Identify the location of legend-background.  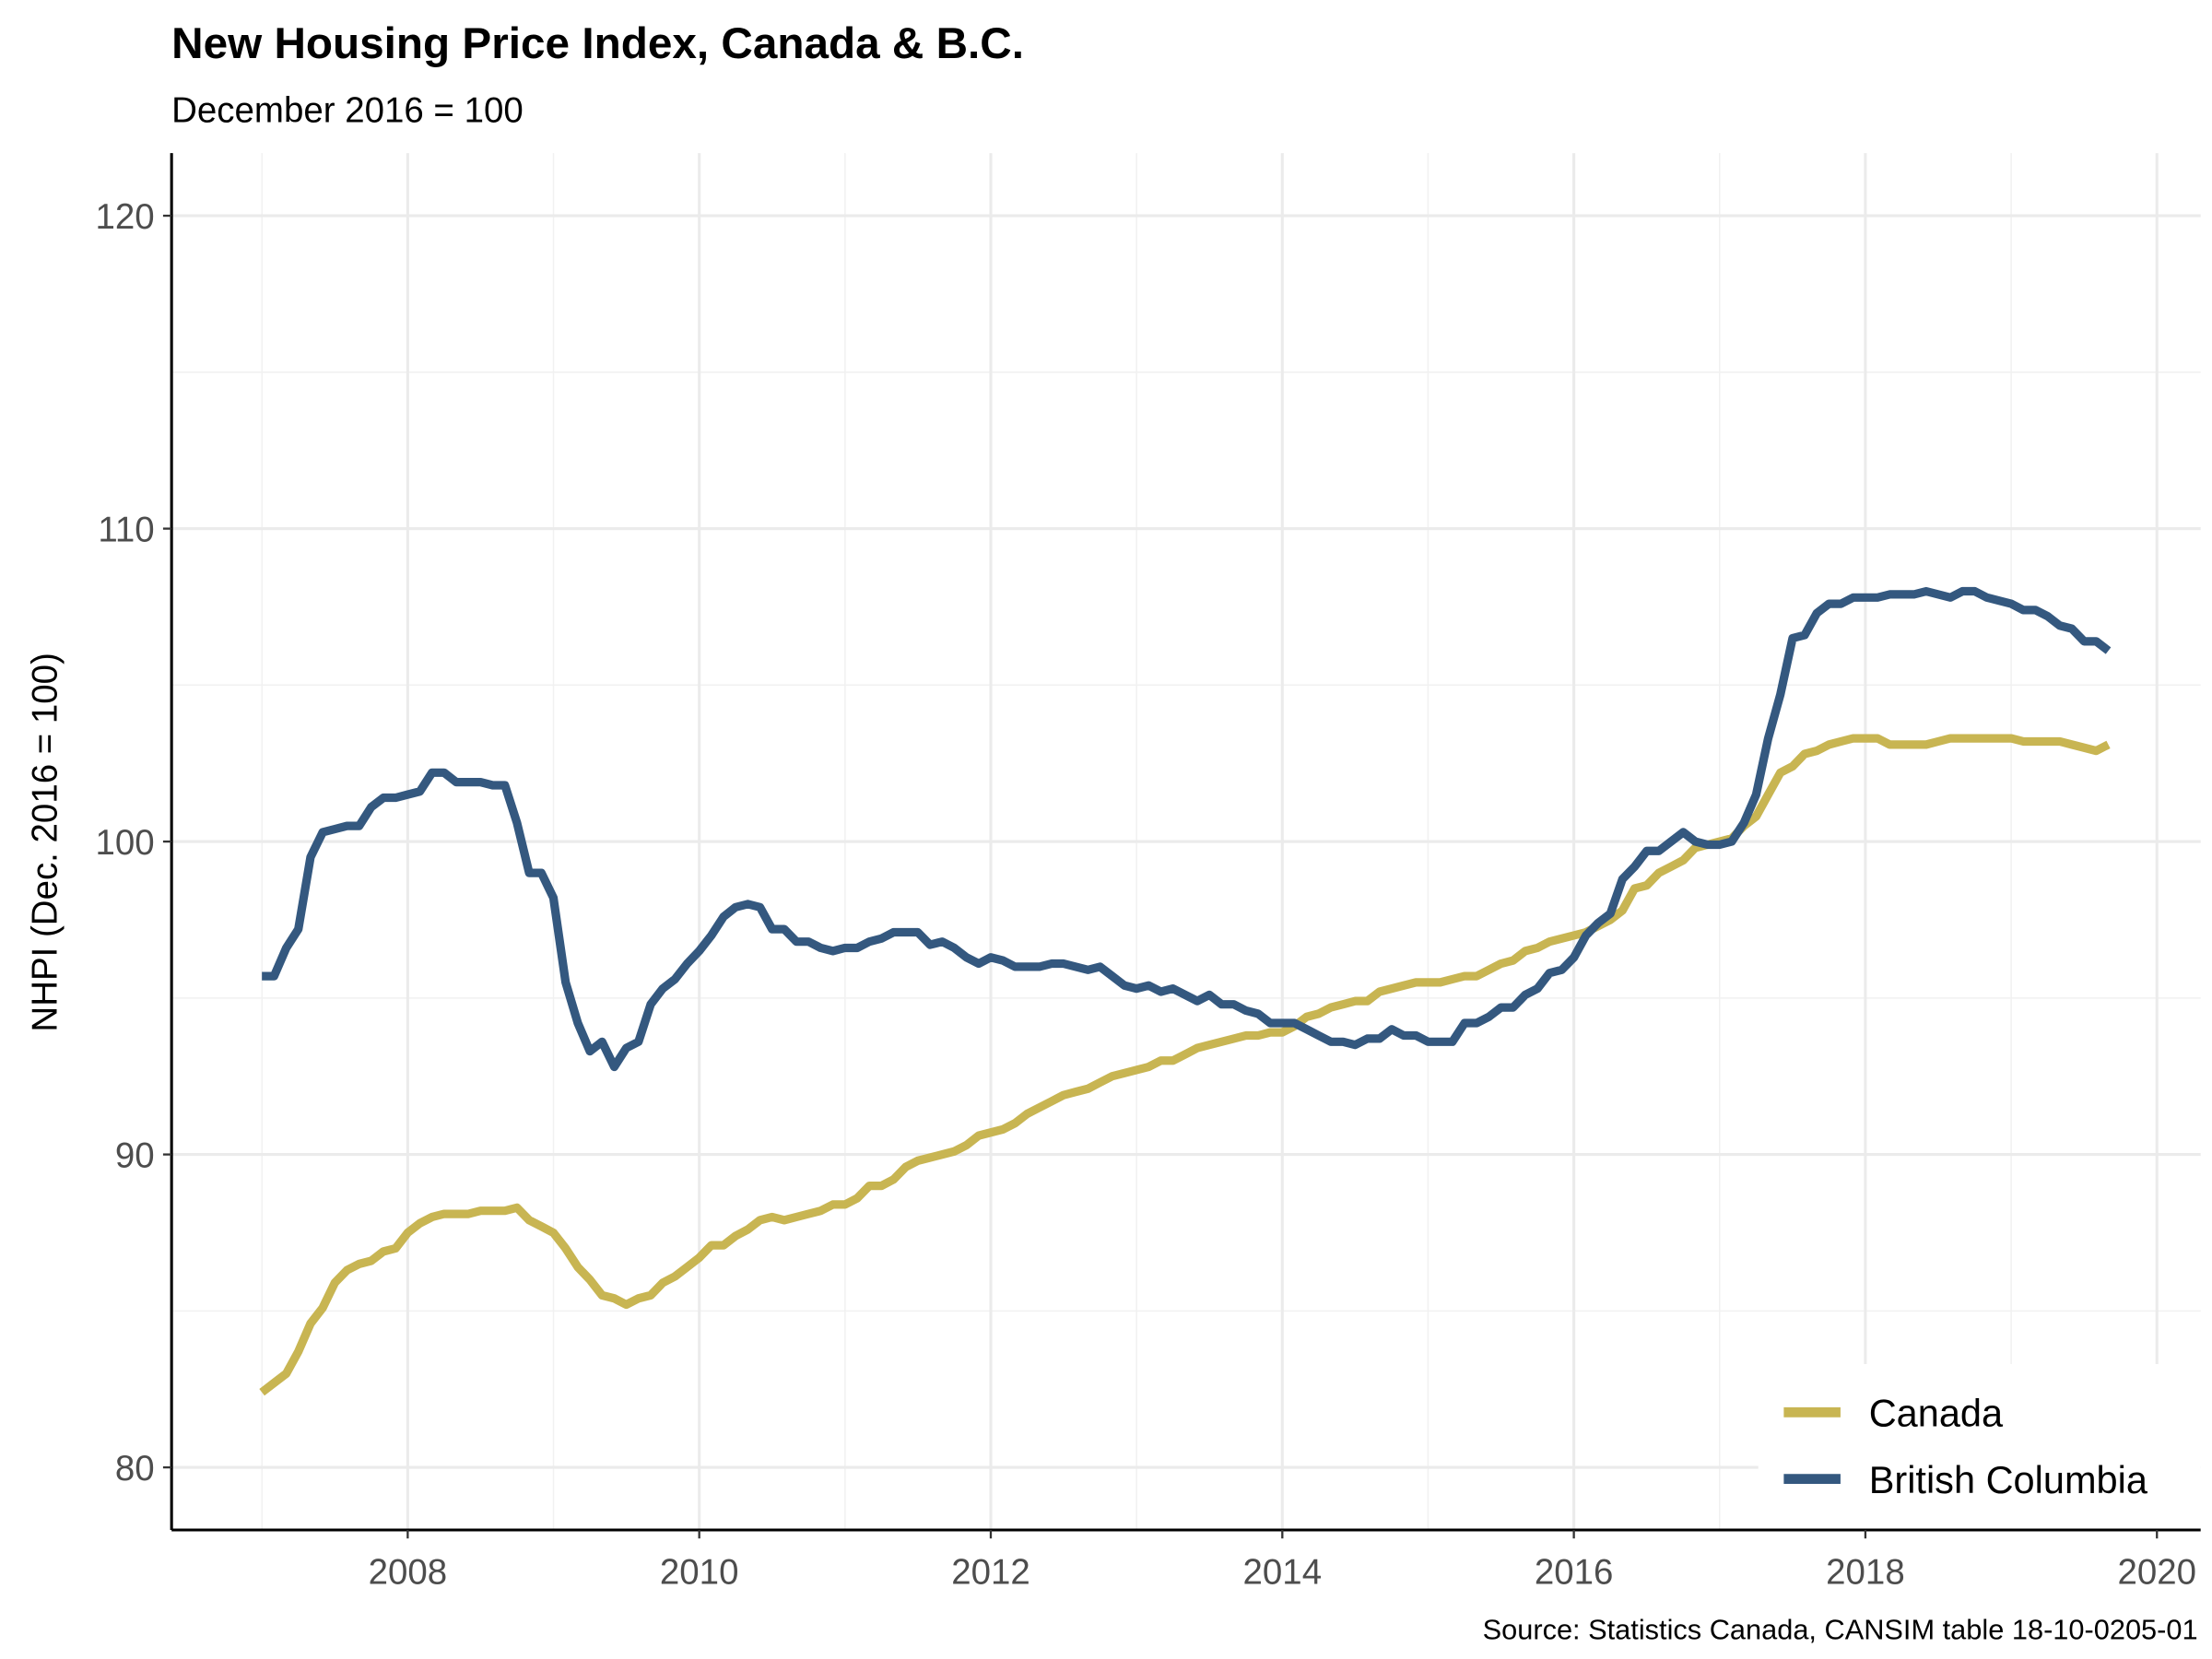
(1979, 1446).